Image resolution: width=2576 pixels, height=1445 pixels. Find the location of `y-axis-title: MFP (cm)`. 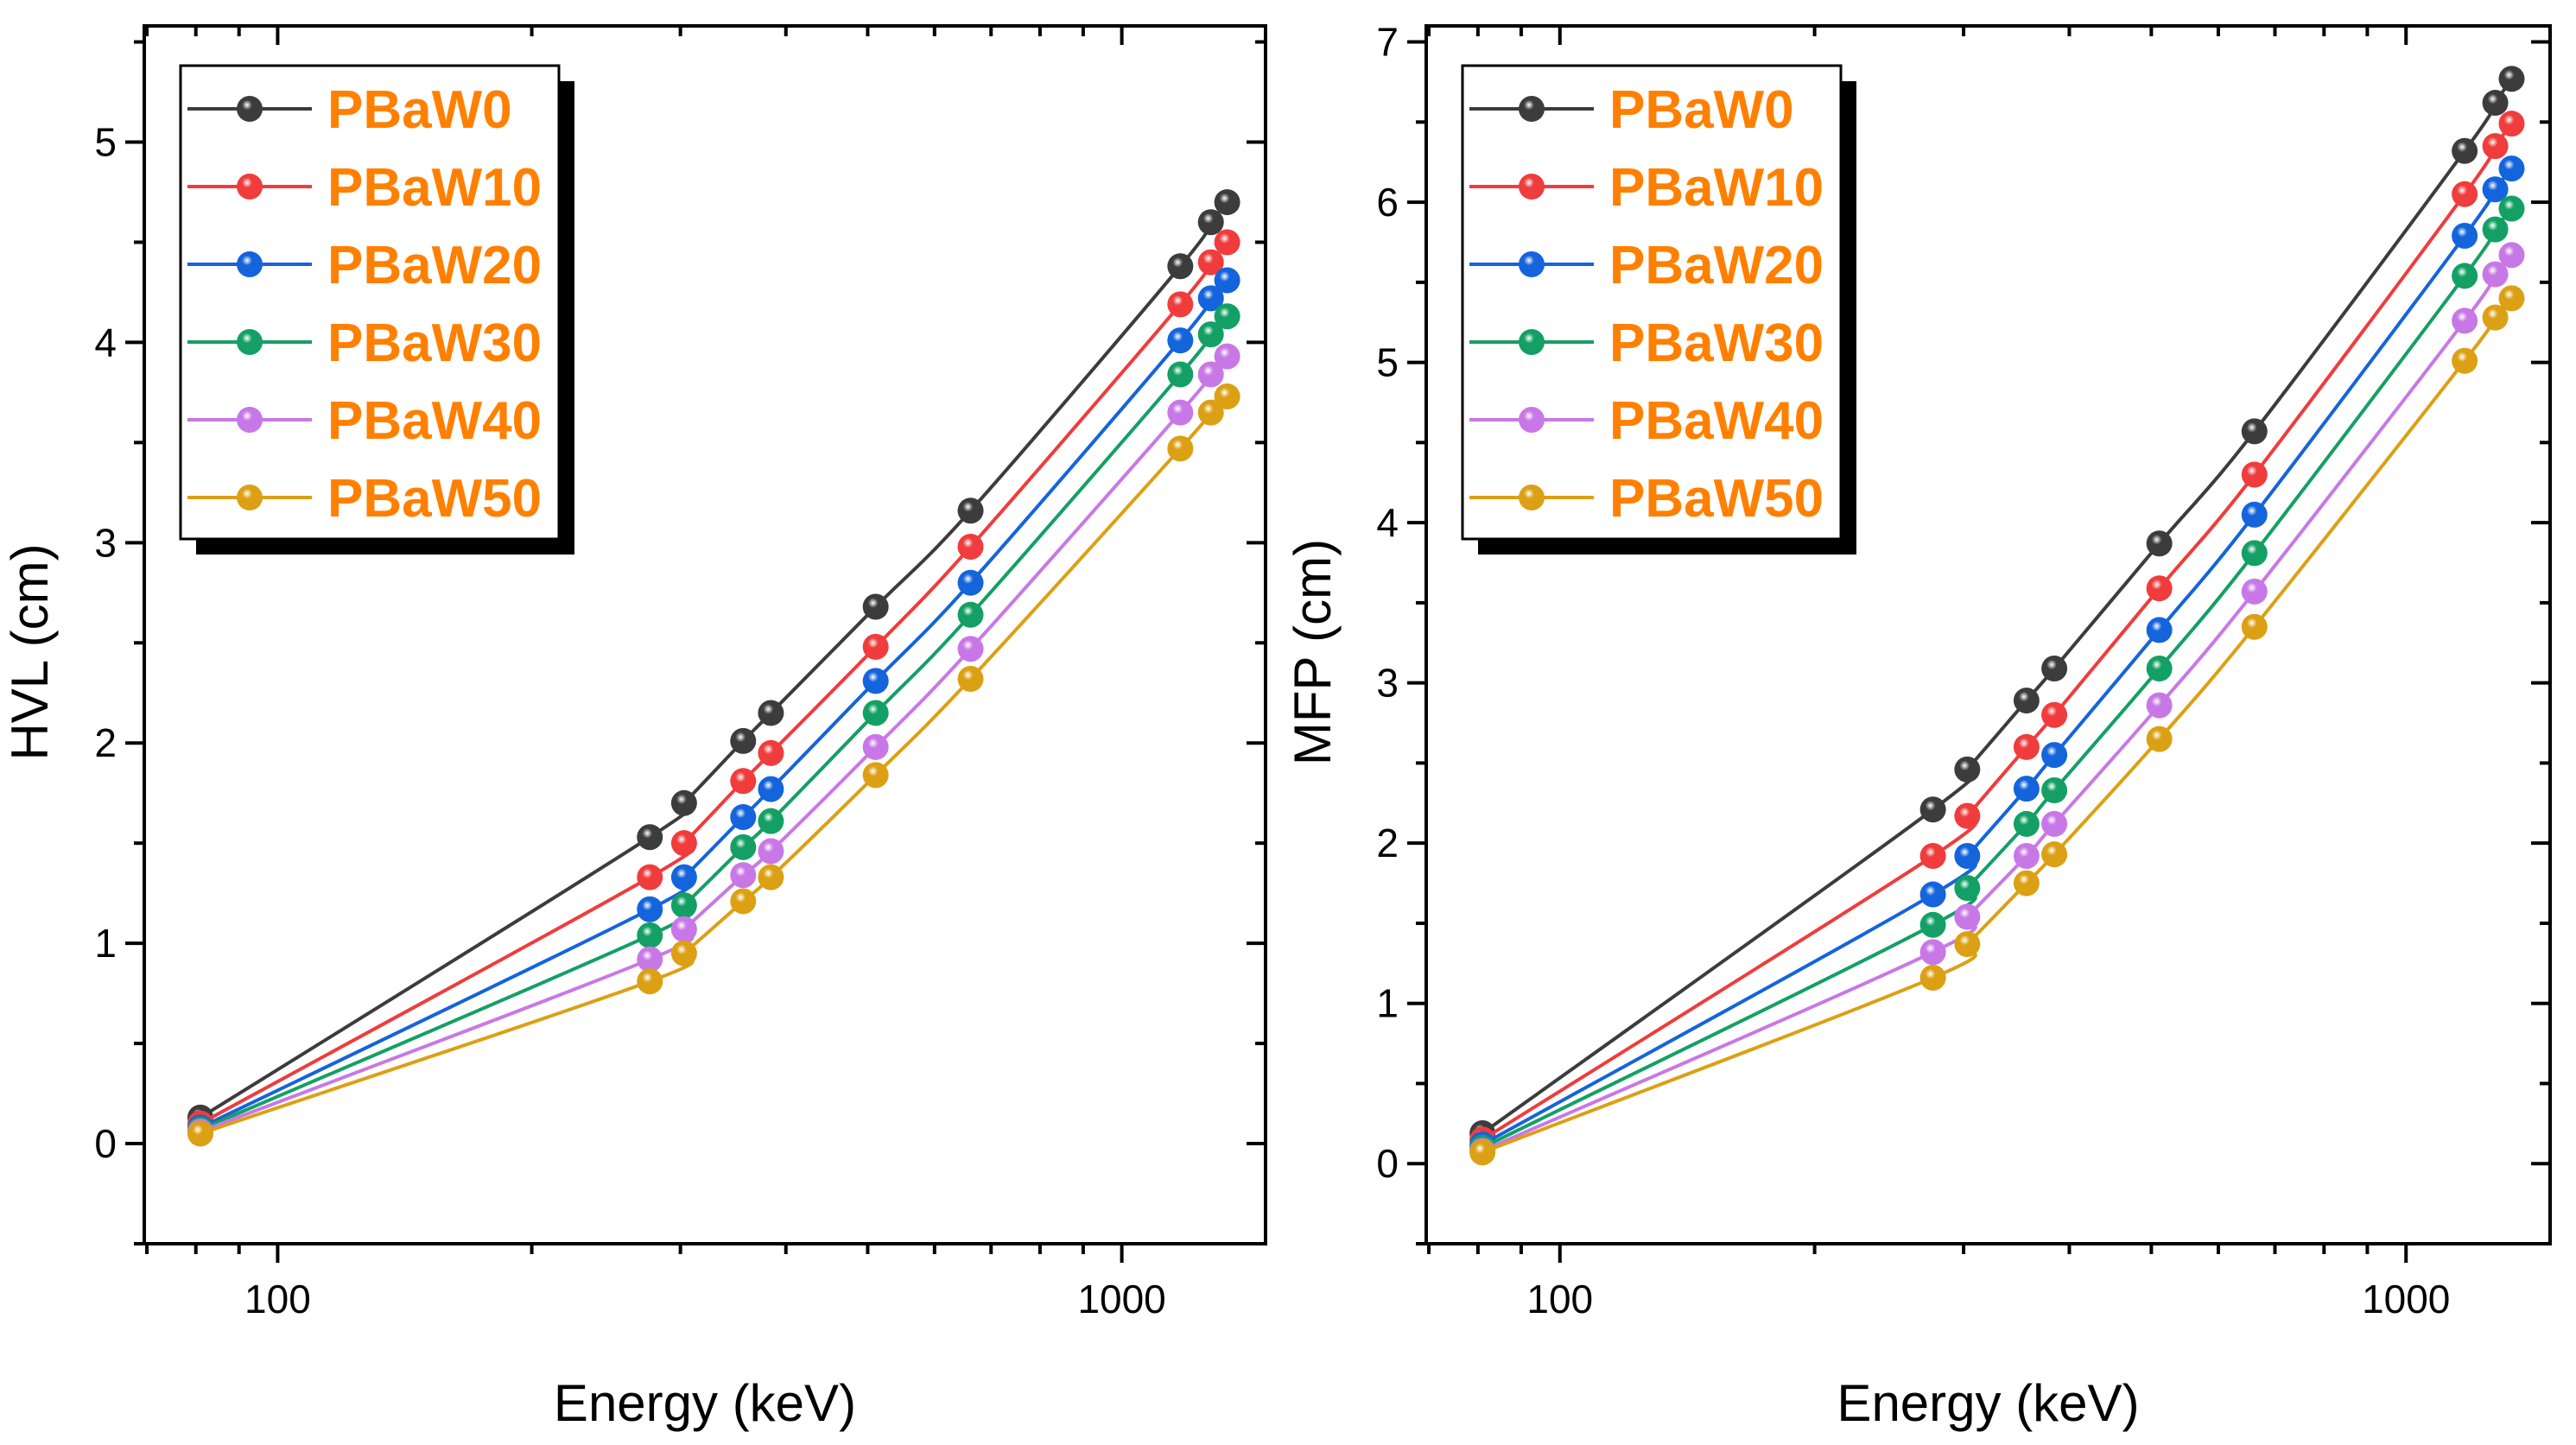

y-axis-title: MFP (cm) is located at coordinates (1313, 652).